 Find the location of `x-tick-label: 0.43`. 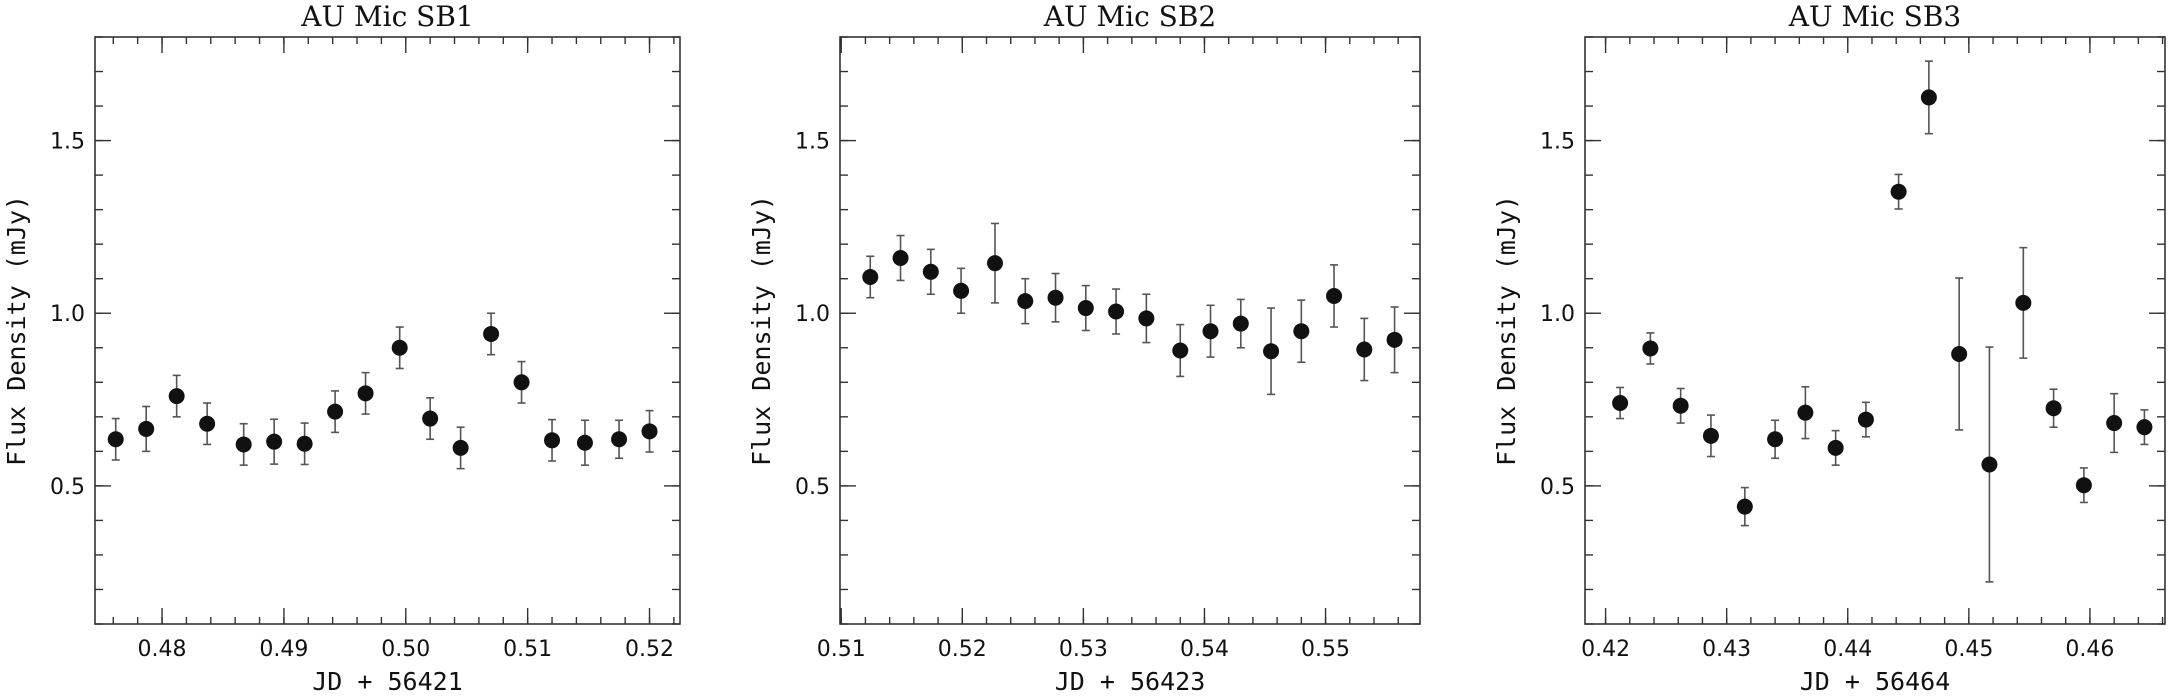

x-tick-label: 0.43 is located at coordinates (1726, 649).